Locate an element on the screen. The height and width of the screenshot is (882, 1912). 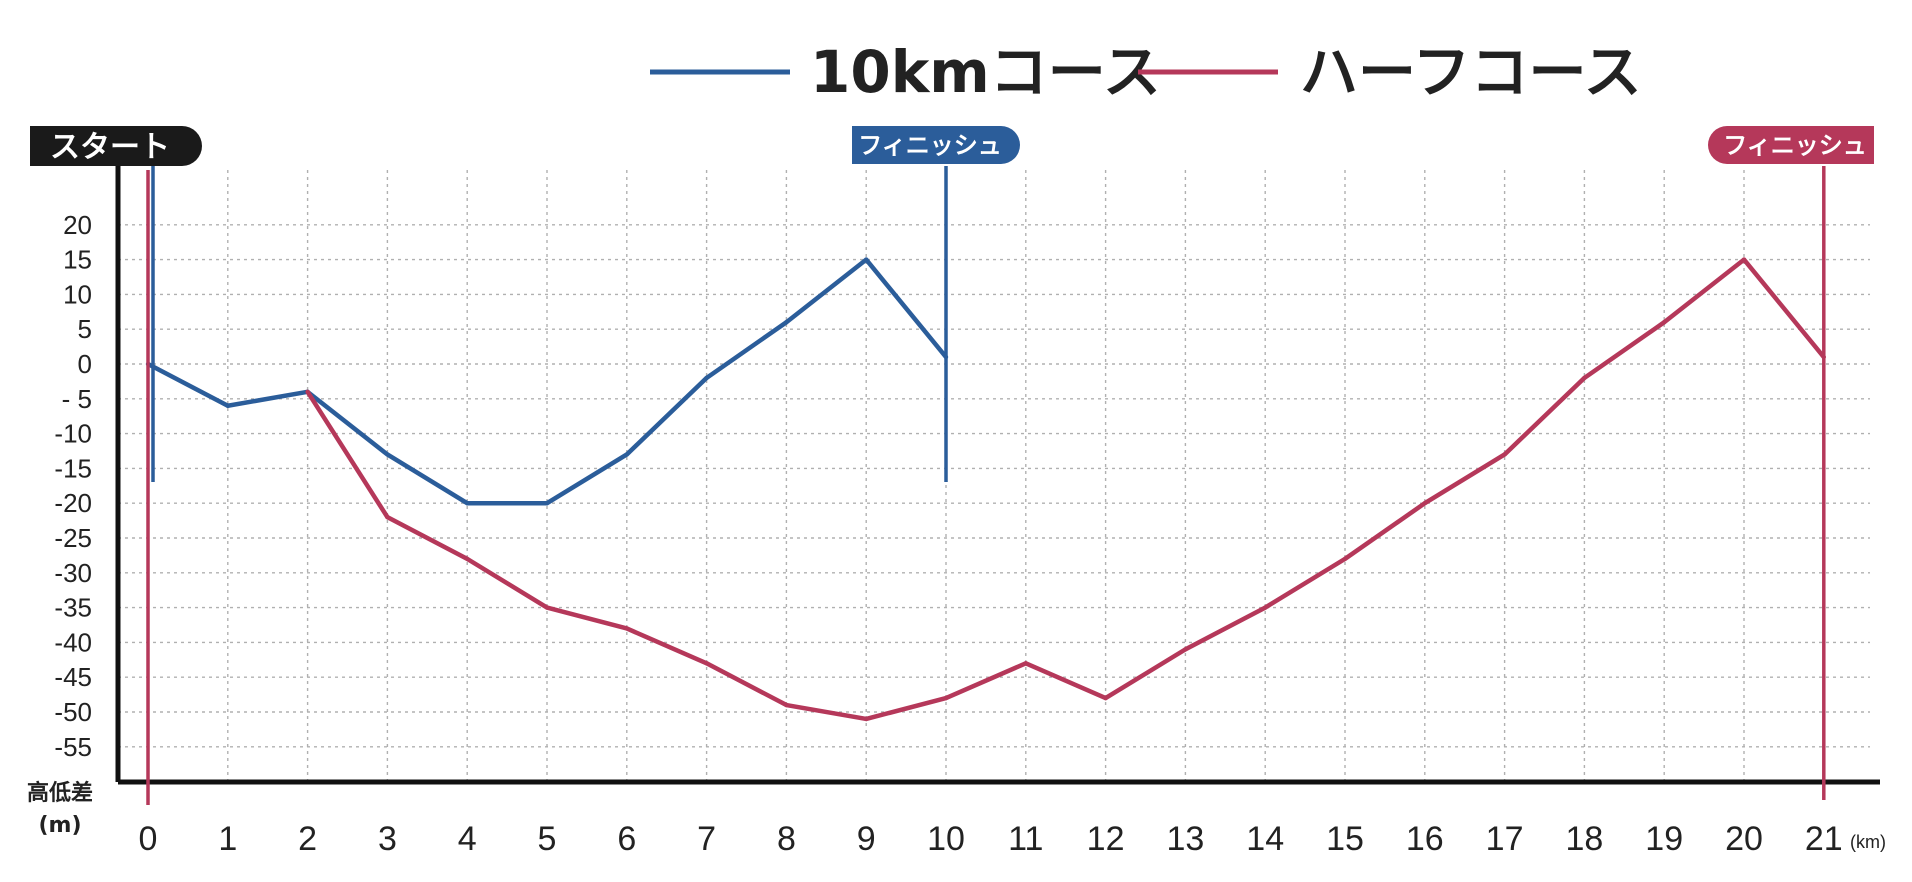
legend-label: 10kmコース is located at coordinates (985, 72).